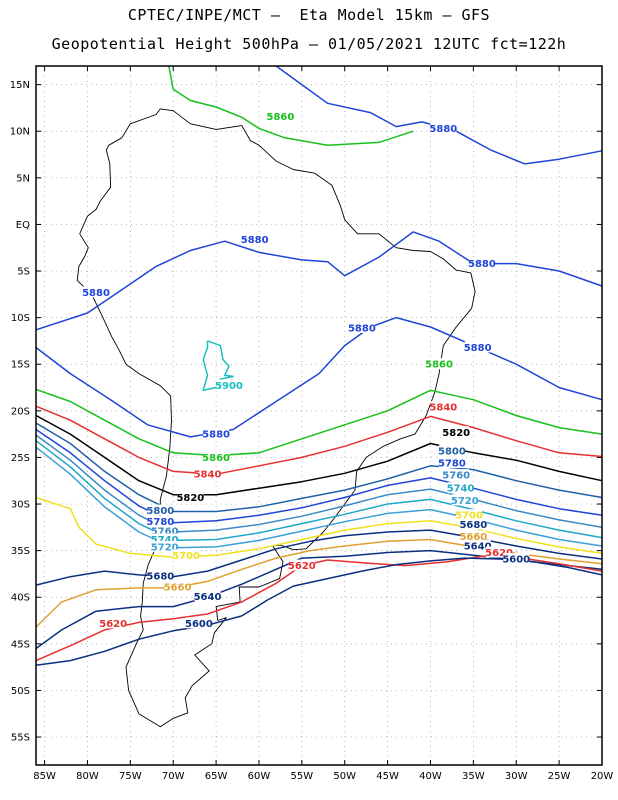 The height and width of the screenshot is (800, 618). What do you see at coordinates (302, 776) in the screenshot?
I see `lon-tick-label: 55W` at bounding box center [302, 776].